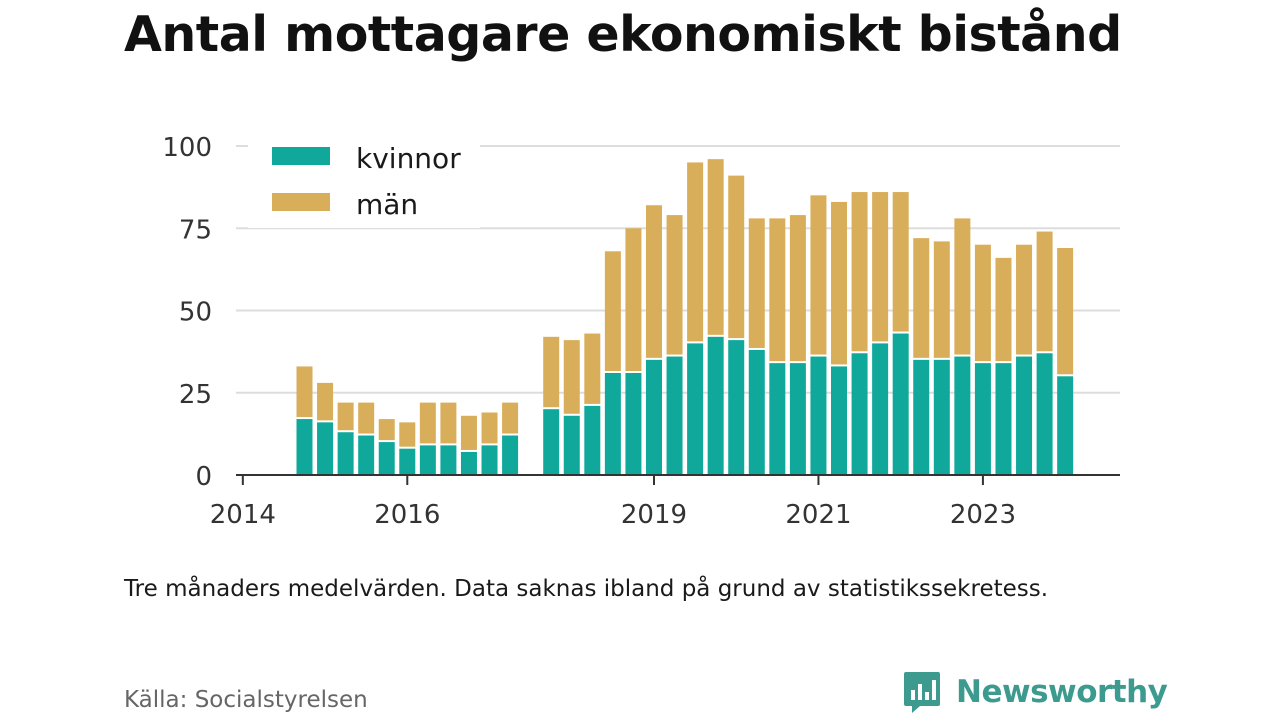 The height and width of the screenshot is (720, 1280). I want to click on x-tick-label: 2014, so click(243, 515).